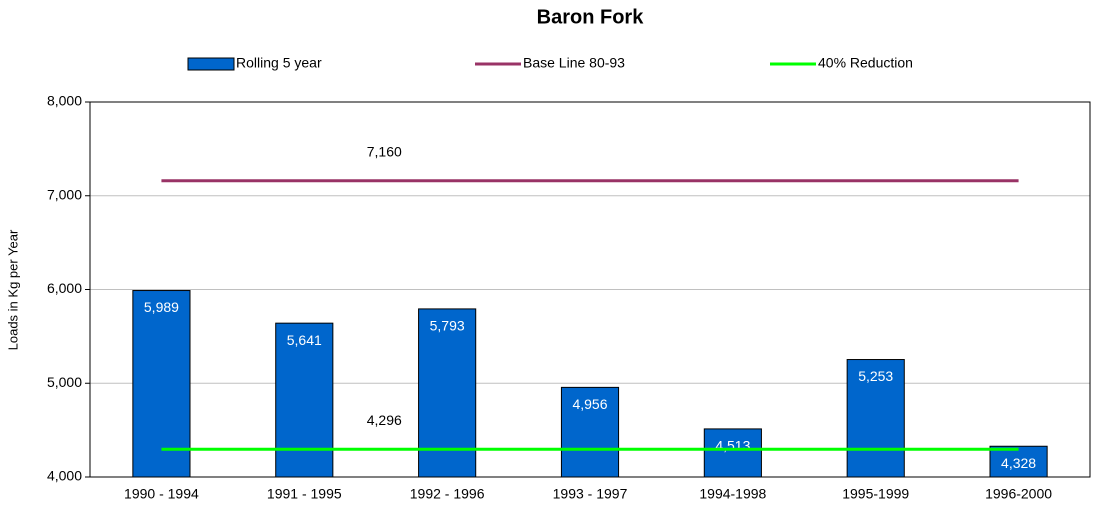 Image resolution: width=1110 pixels, height=516 pixels. I want to click on chart-title: Baron Fork, so click(591, 17).